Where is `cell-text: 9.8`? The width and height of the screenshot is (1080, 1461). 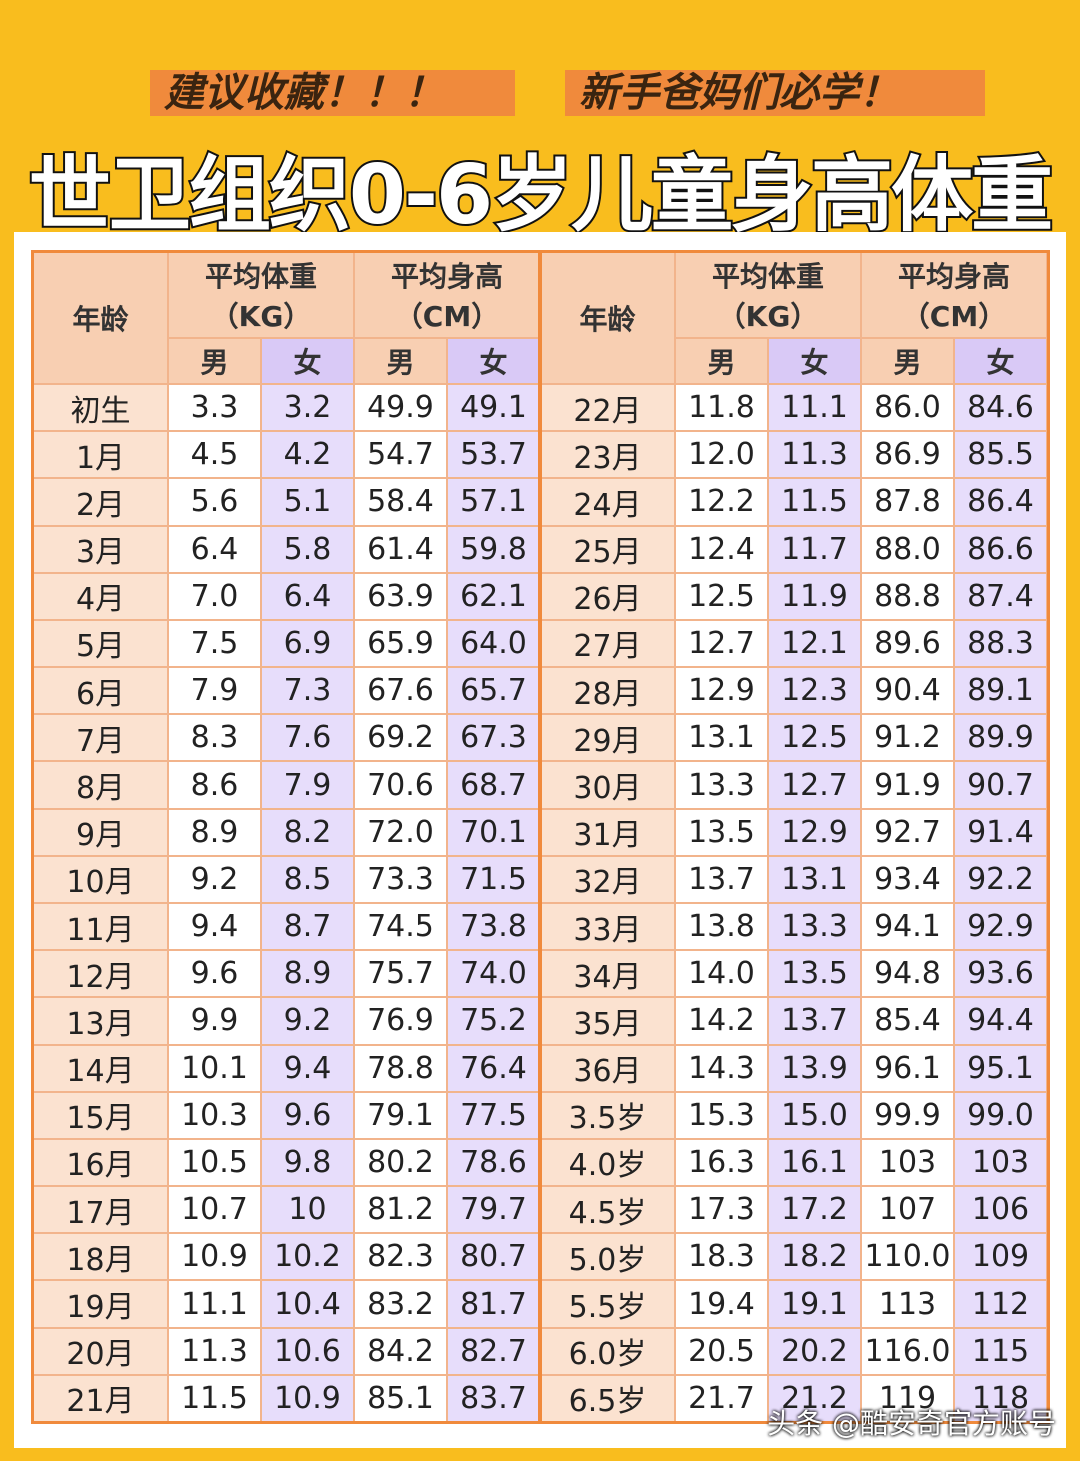 cell-text: 9.8 is located at coordinates (307, 1162).